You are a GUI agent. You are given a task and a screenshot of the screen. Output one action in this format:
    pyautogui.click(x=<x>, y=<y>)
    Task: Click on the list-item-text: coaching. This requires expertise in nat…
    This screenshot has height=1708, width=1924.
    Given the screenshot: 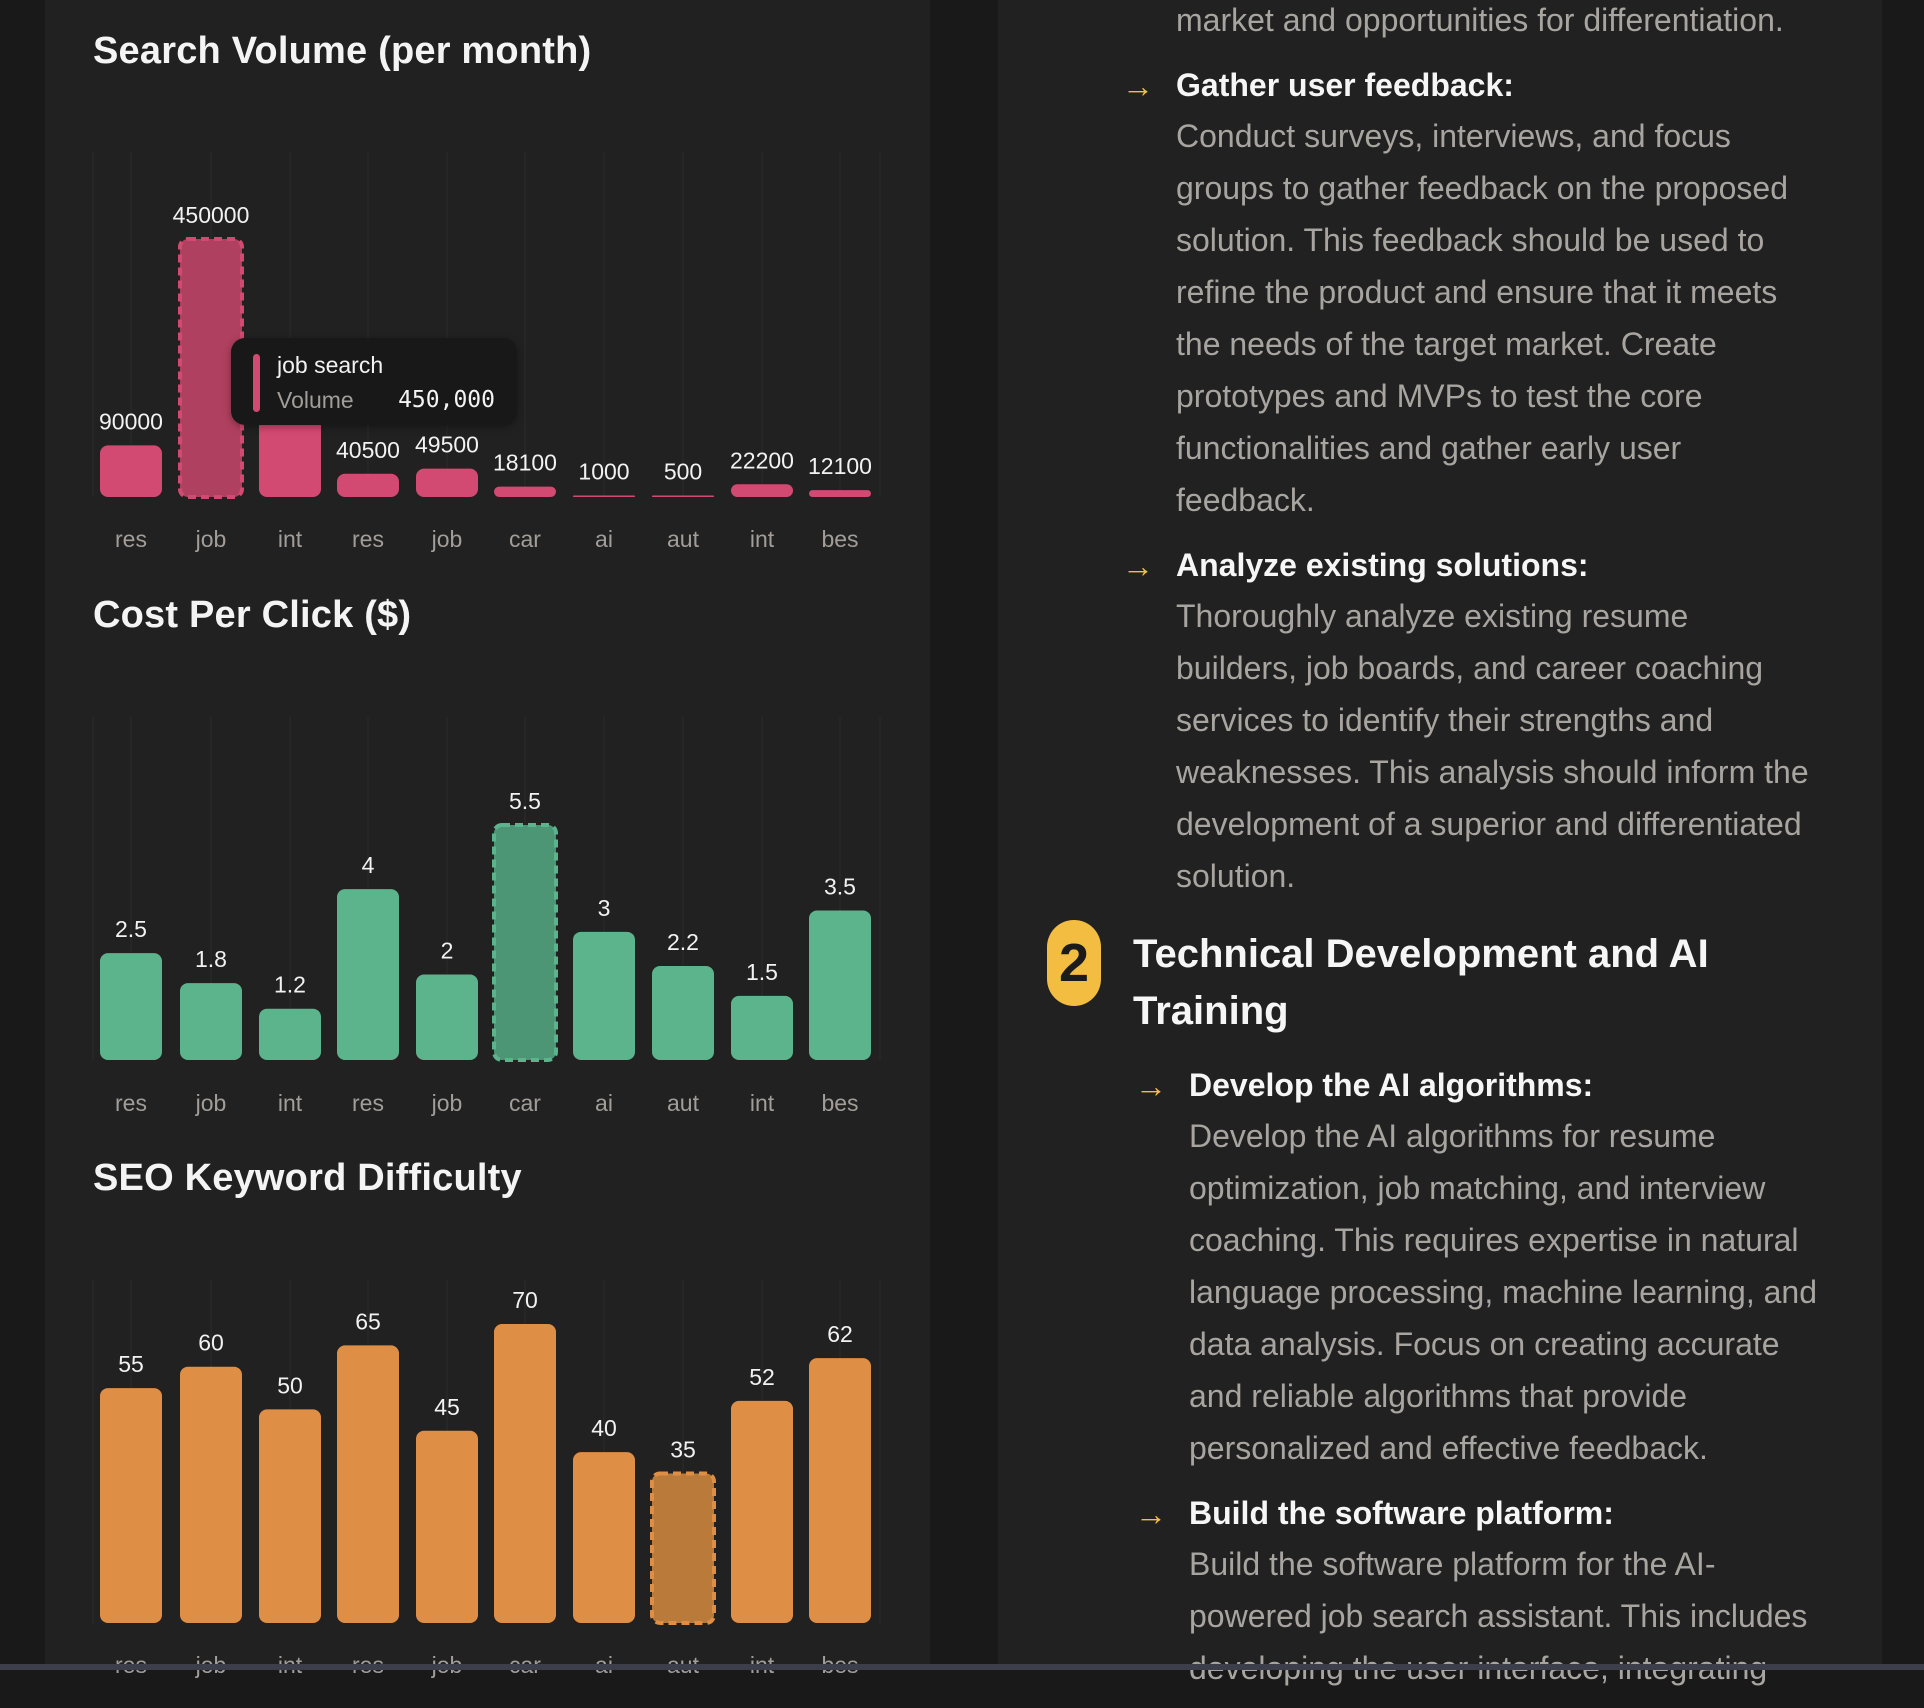 What is the action you would take?
    pyautogui.click(x=1494, y=1240)
    